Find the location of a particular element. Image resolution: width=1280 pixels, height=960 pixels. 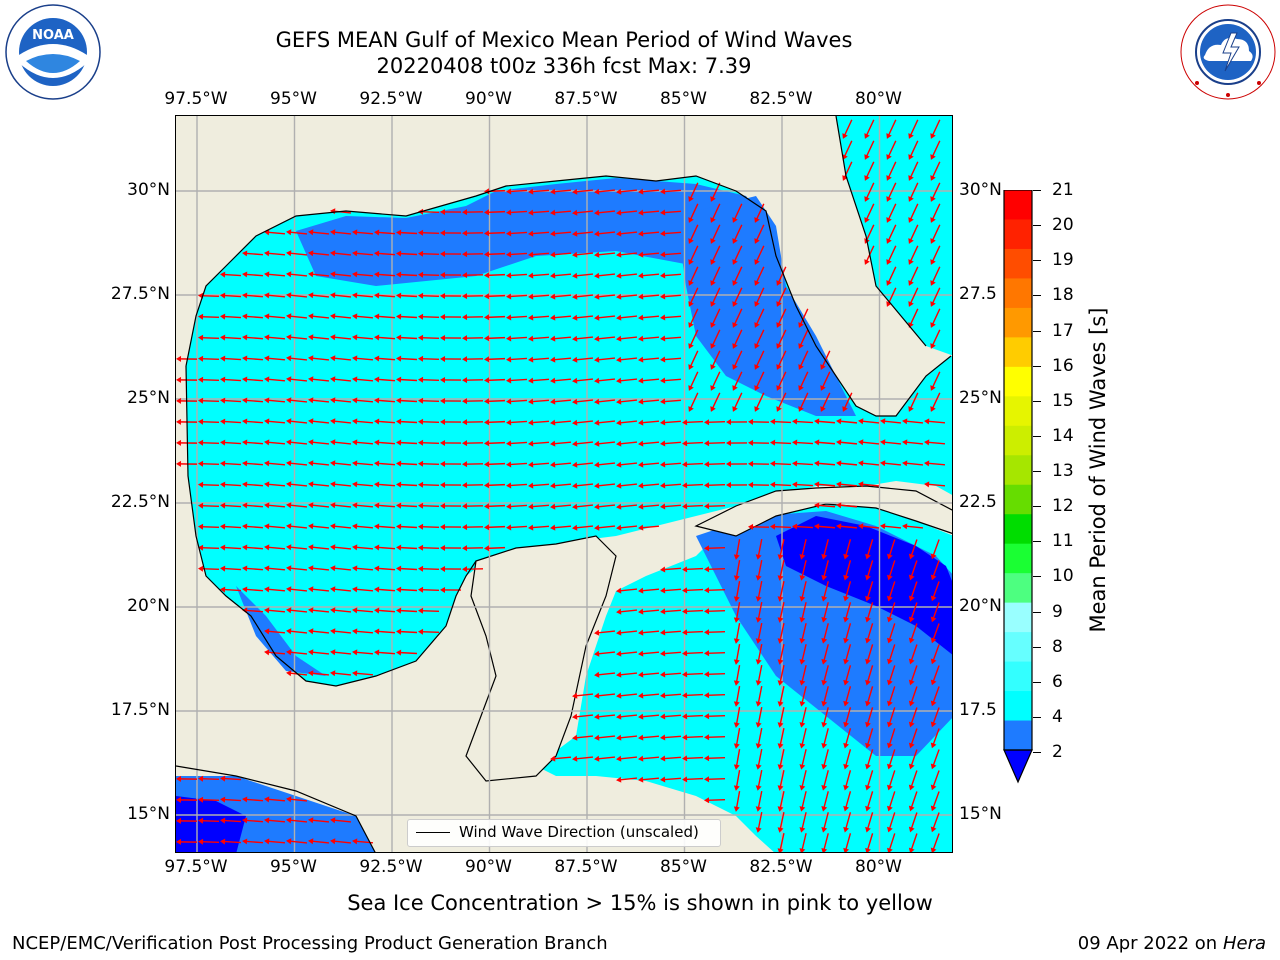

lat-tick-label: 30°N is located at coordinates (148, 190).